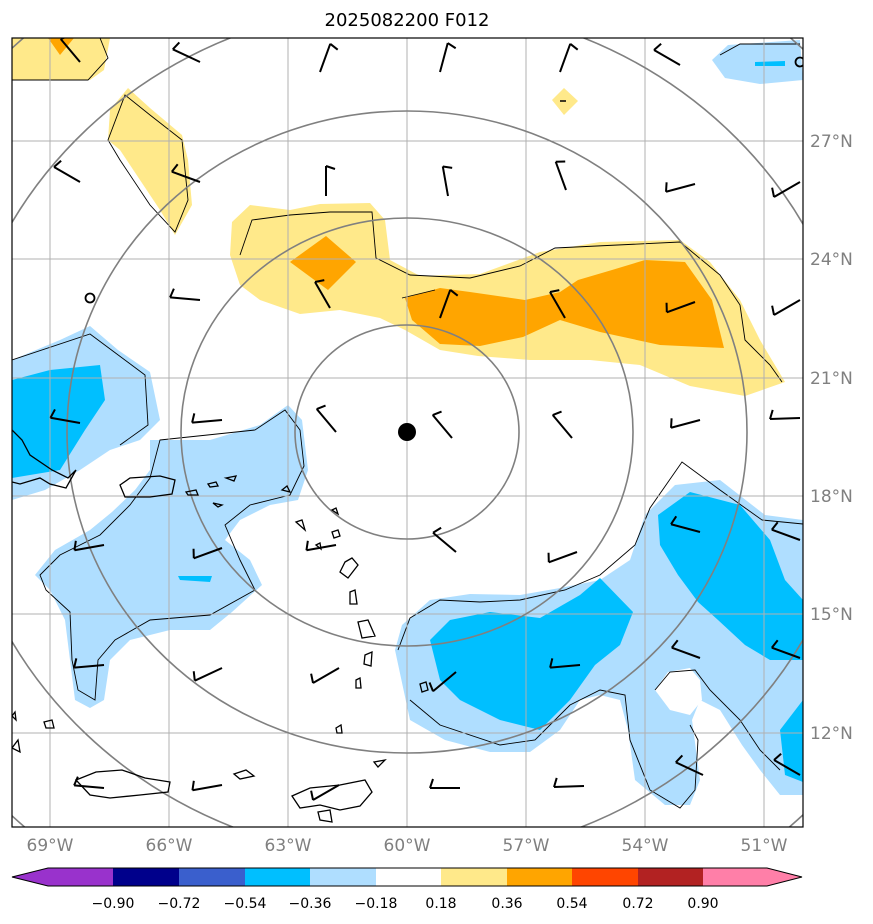  What do you see at coordinates (526, 846) in the screenshot?
I see `lon-label: 57°W` at bounding box center [526, 846].